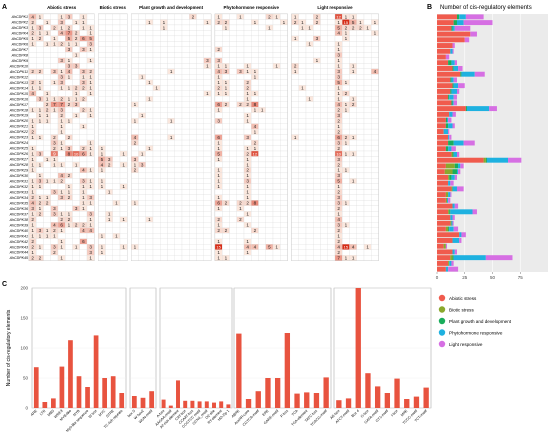 This screenshot has height=448, width=550. Describe the element at coordinates (463, 298) in the screenshot. I see `legend-label: Abiotic stress` at that location.